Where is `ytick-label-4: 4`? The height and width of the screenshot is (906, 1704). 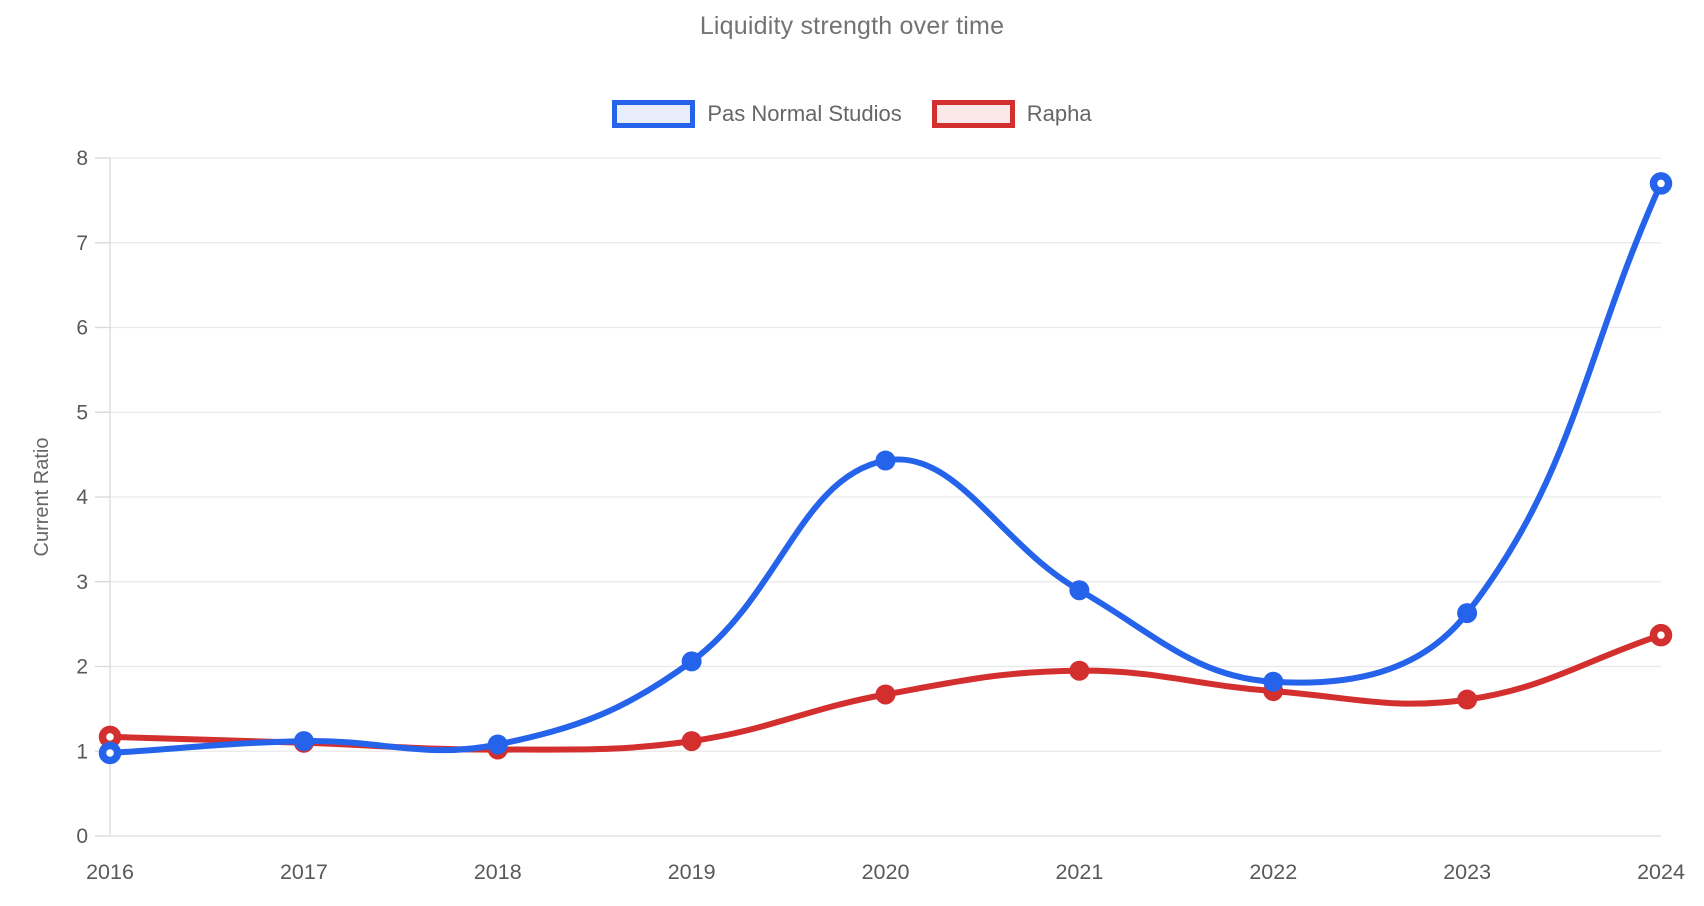 ytick-label-4: 4 is located at coordinates (82, 497).